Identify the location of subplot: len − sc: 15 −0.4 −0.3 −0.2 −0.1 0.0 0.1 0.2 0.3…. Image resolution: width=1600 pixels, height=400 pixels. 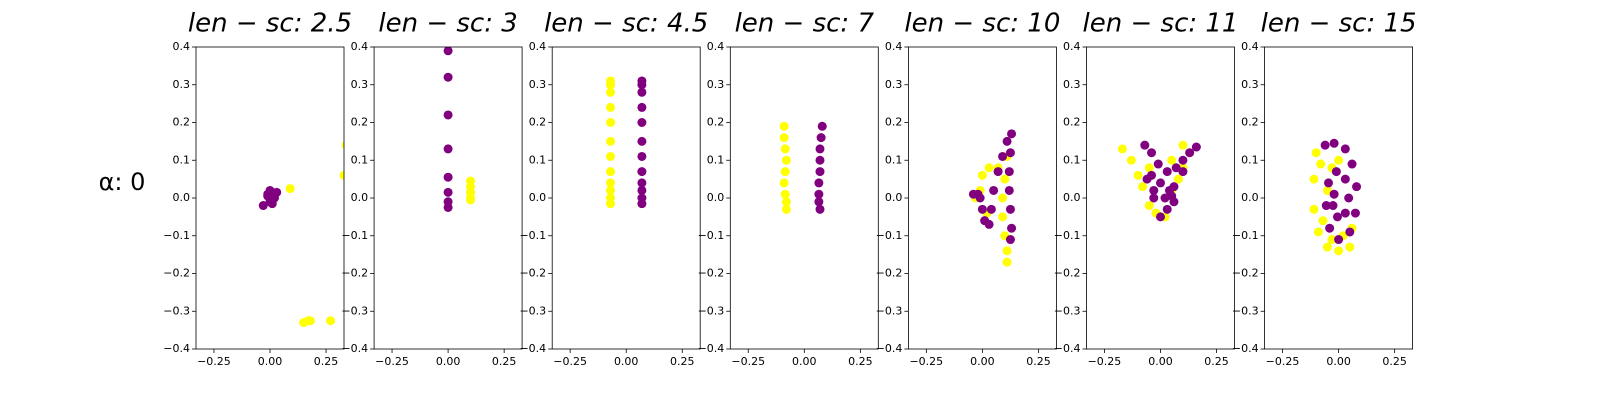
(1324, 189).